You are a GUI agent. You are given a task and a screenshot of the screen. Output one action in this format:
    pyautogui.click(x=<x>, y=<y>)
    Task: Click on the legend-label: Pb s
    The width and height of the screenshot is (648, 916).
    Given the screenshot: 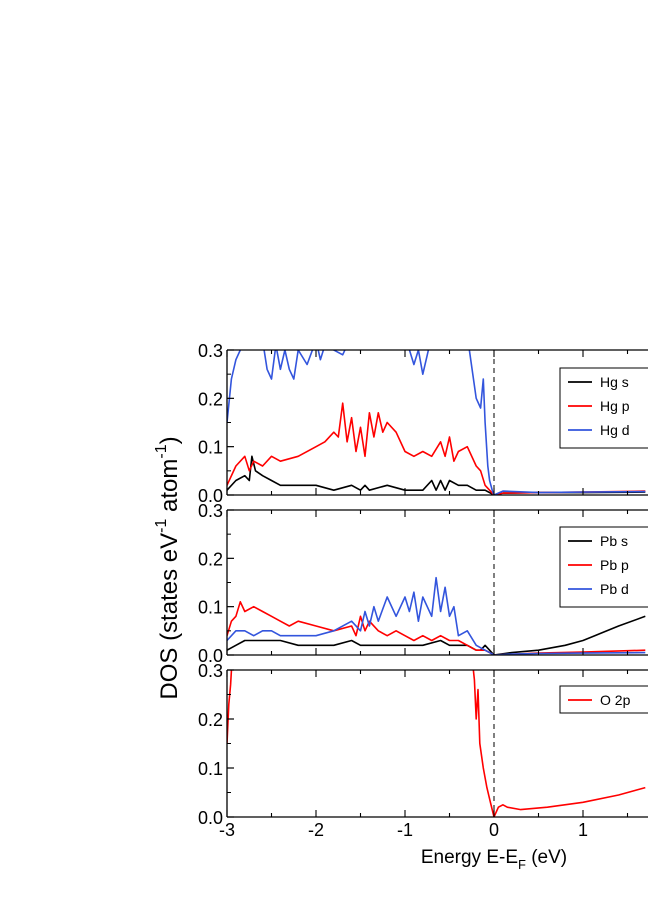 What is the action you would take?
    pyautogui.click(x=614, y=541)
    